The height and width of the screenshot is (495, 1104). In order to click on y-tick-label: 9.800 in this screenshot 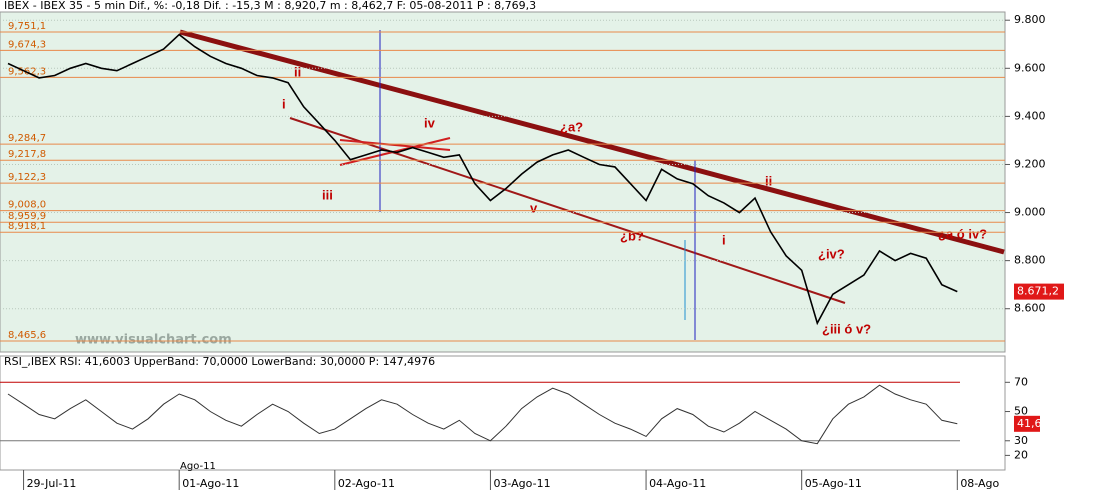, I will do `click(1030, 19)`.